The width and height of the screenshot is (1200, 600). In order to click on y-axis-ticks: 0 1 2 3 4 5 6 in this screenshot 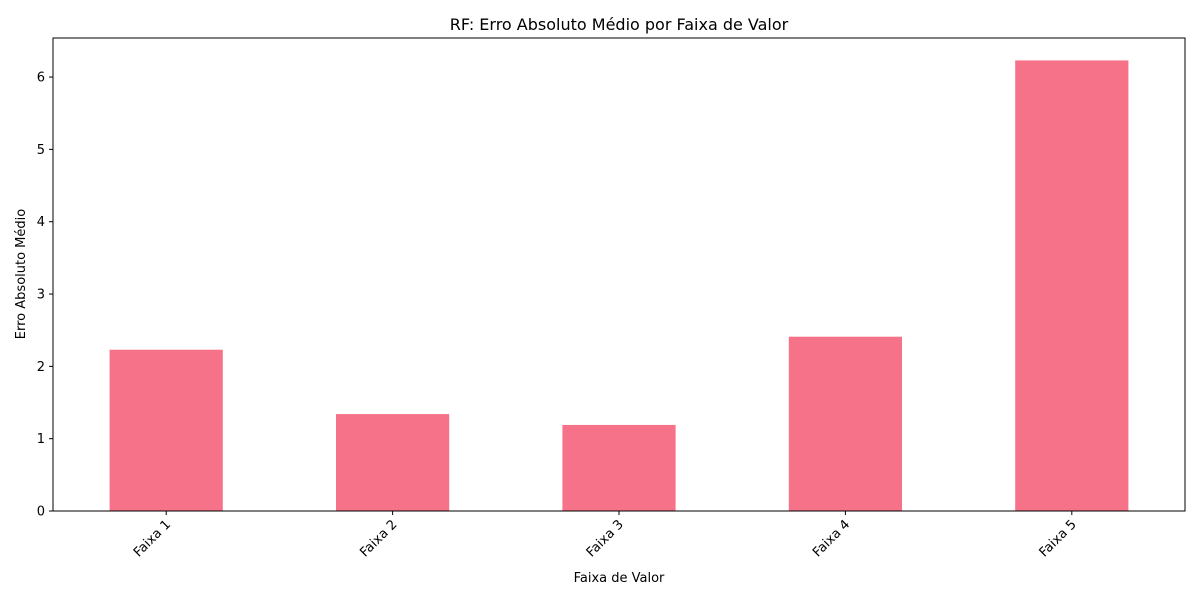, I will do `click(45, 295)`.